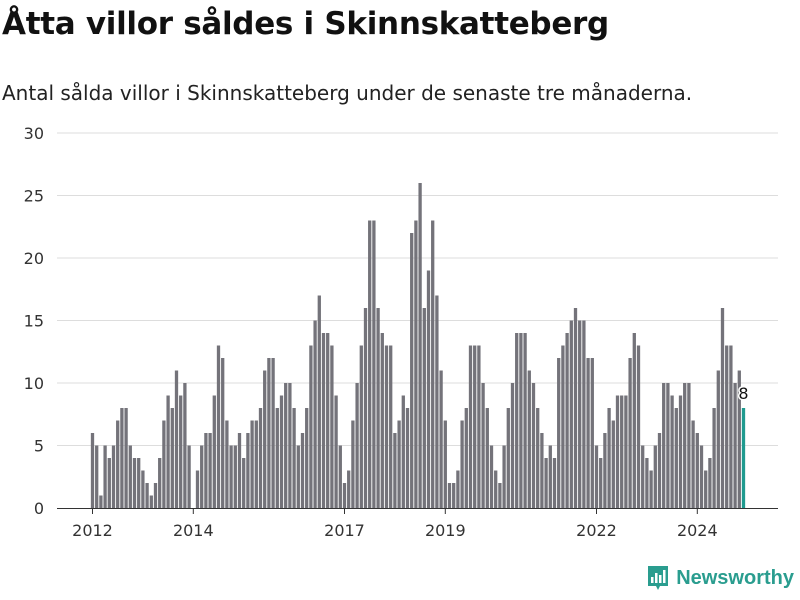 This screenshot has height=600, width=800. What do you see at coordinates (34, 321) in the screenshot?
I see `y-tick-label: 15` at bounding box center [34, 321].